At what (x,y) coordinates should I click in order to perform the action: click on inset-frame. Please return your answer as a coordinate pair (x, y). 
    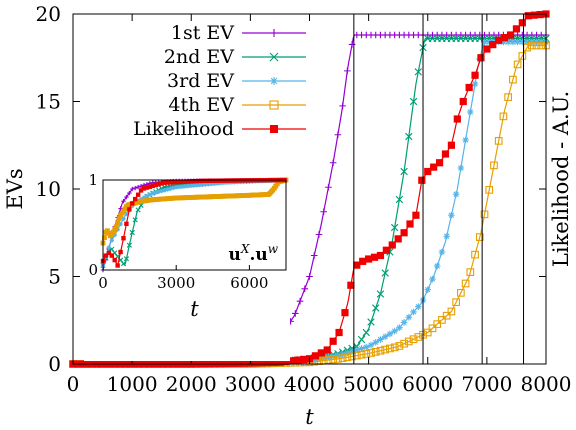
    Looking at the image, I should click on (194, 225).